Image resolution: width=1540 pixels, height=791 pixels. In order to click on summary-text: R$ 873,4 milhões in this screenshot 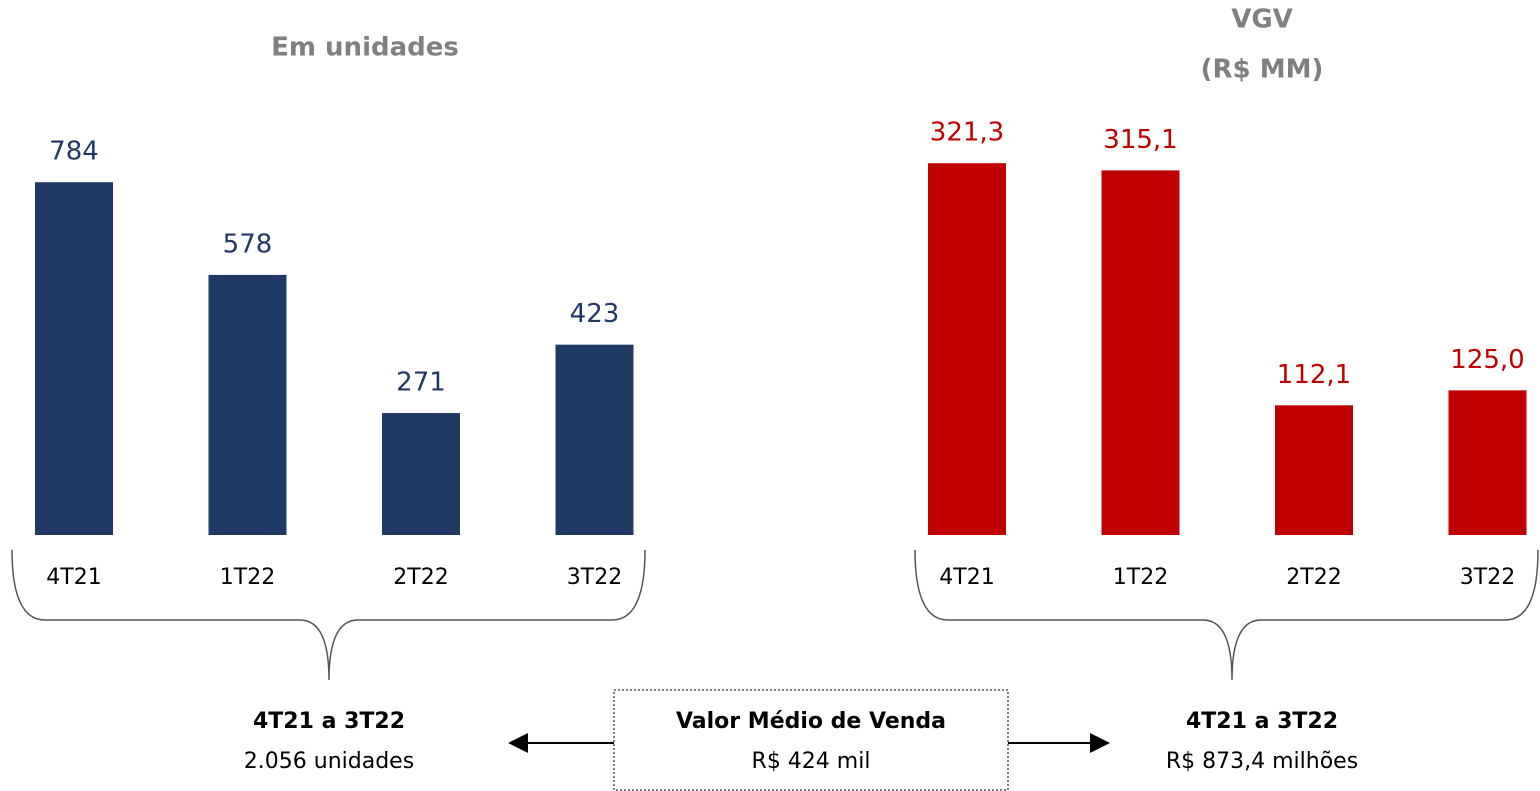, I will do `click(1262, 761)`.